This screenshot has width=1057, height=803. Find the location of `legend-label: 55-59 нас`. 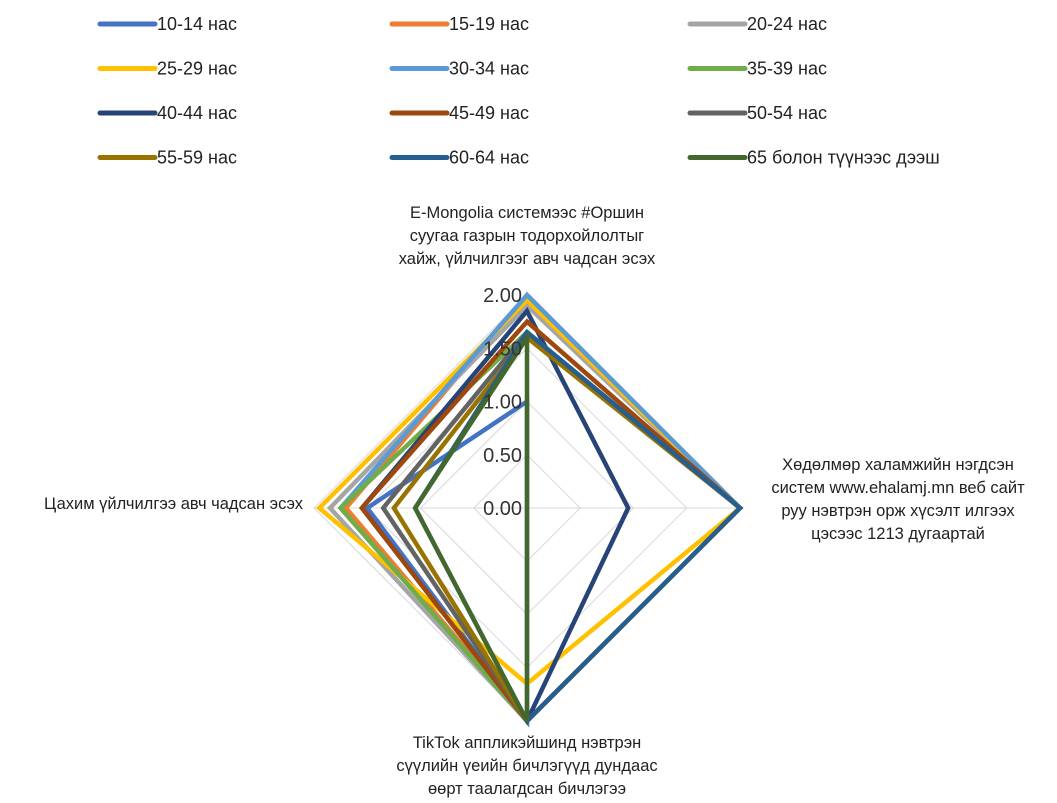

legend-label: 55-59 нас is located at coordinates (197, 158).